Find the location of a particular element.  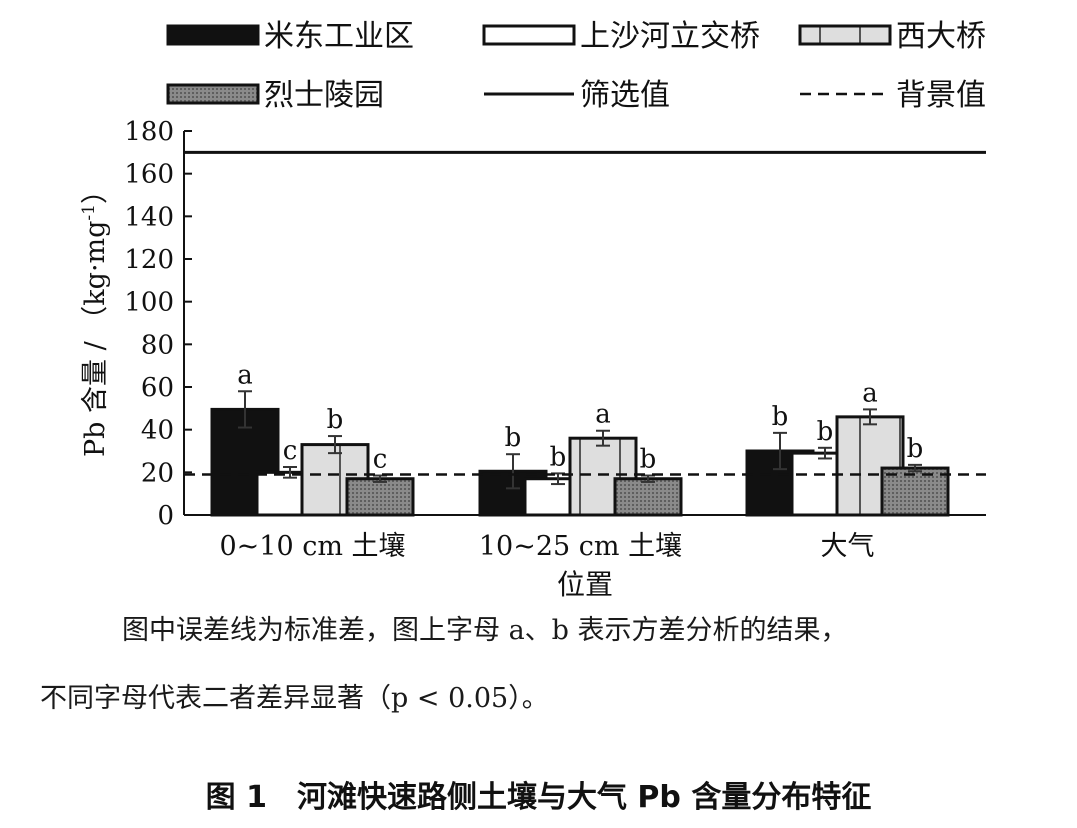

figure-caption: 图 1 河滩快速路侧土壤与大气 Pb 含量分布特征 is located at coordinates (538, 797).